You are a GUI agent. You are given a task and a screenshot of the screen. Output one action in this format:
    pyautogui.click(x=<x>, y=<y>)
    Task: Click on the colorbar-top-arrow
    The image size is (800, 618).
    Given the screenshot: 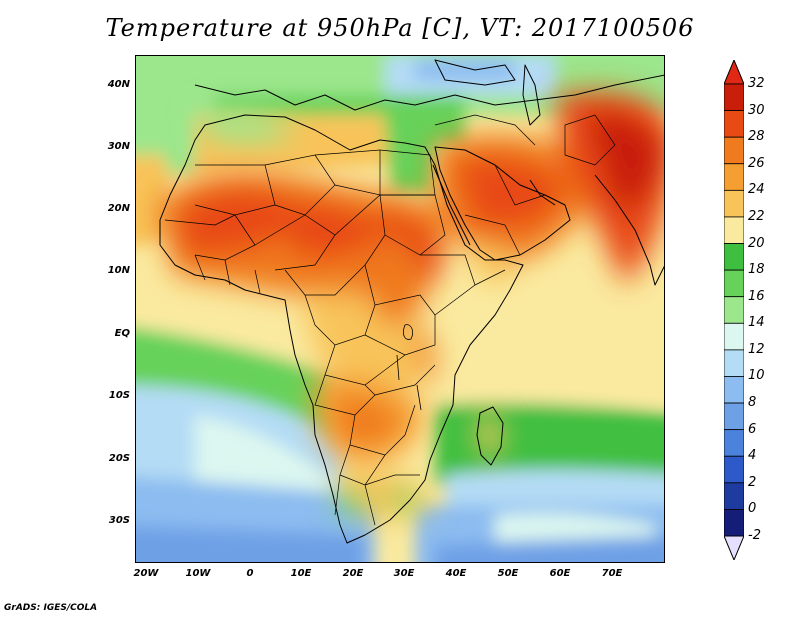 What is the action you would take?
    pyautogui.click(x=734, y=71)
    